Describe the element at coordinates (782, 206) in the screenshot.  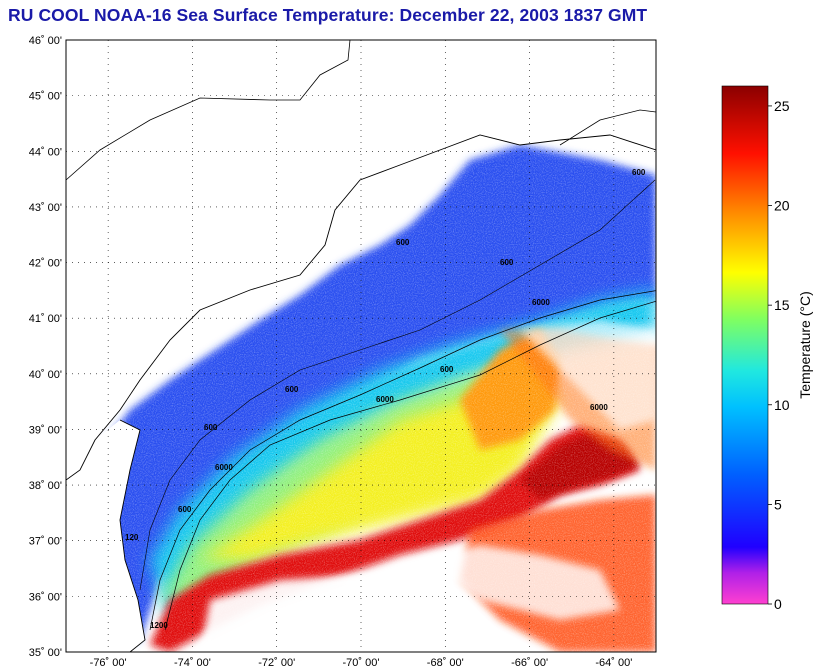
I see `colorbar-tick-label: 20` at that location.